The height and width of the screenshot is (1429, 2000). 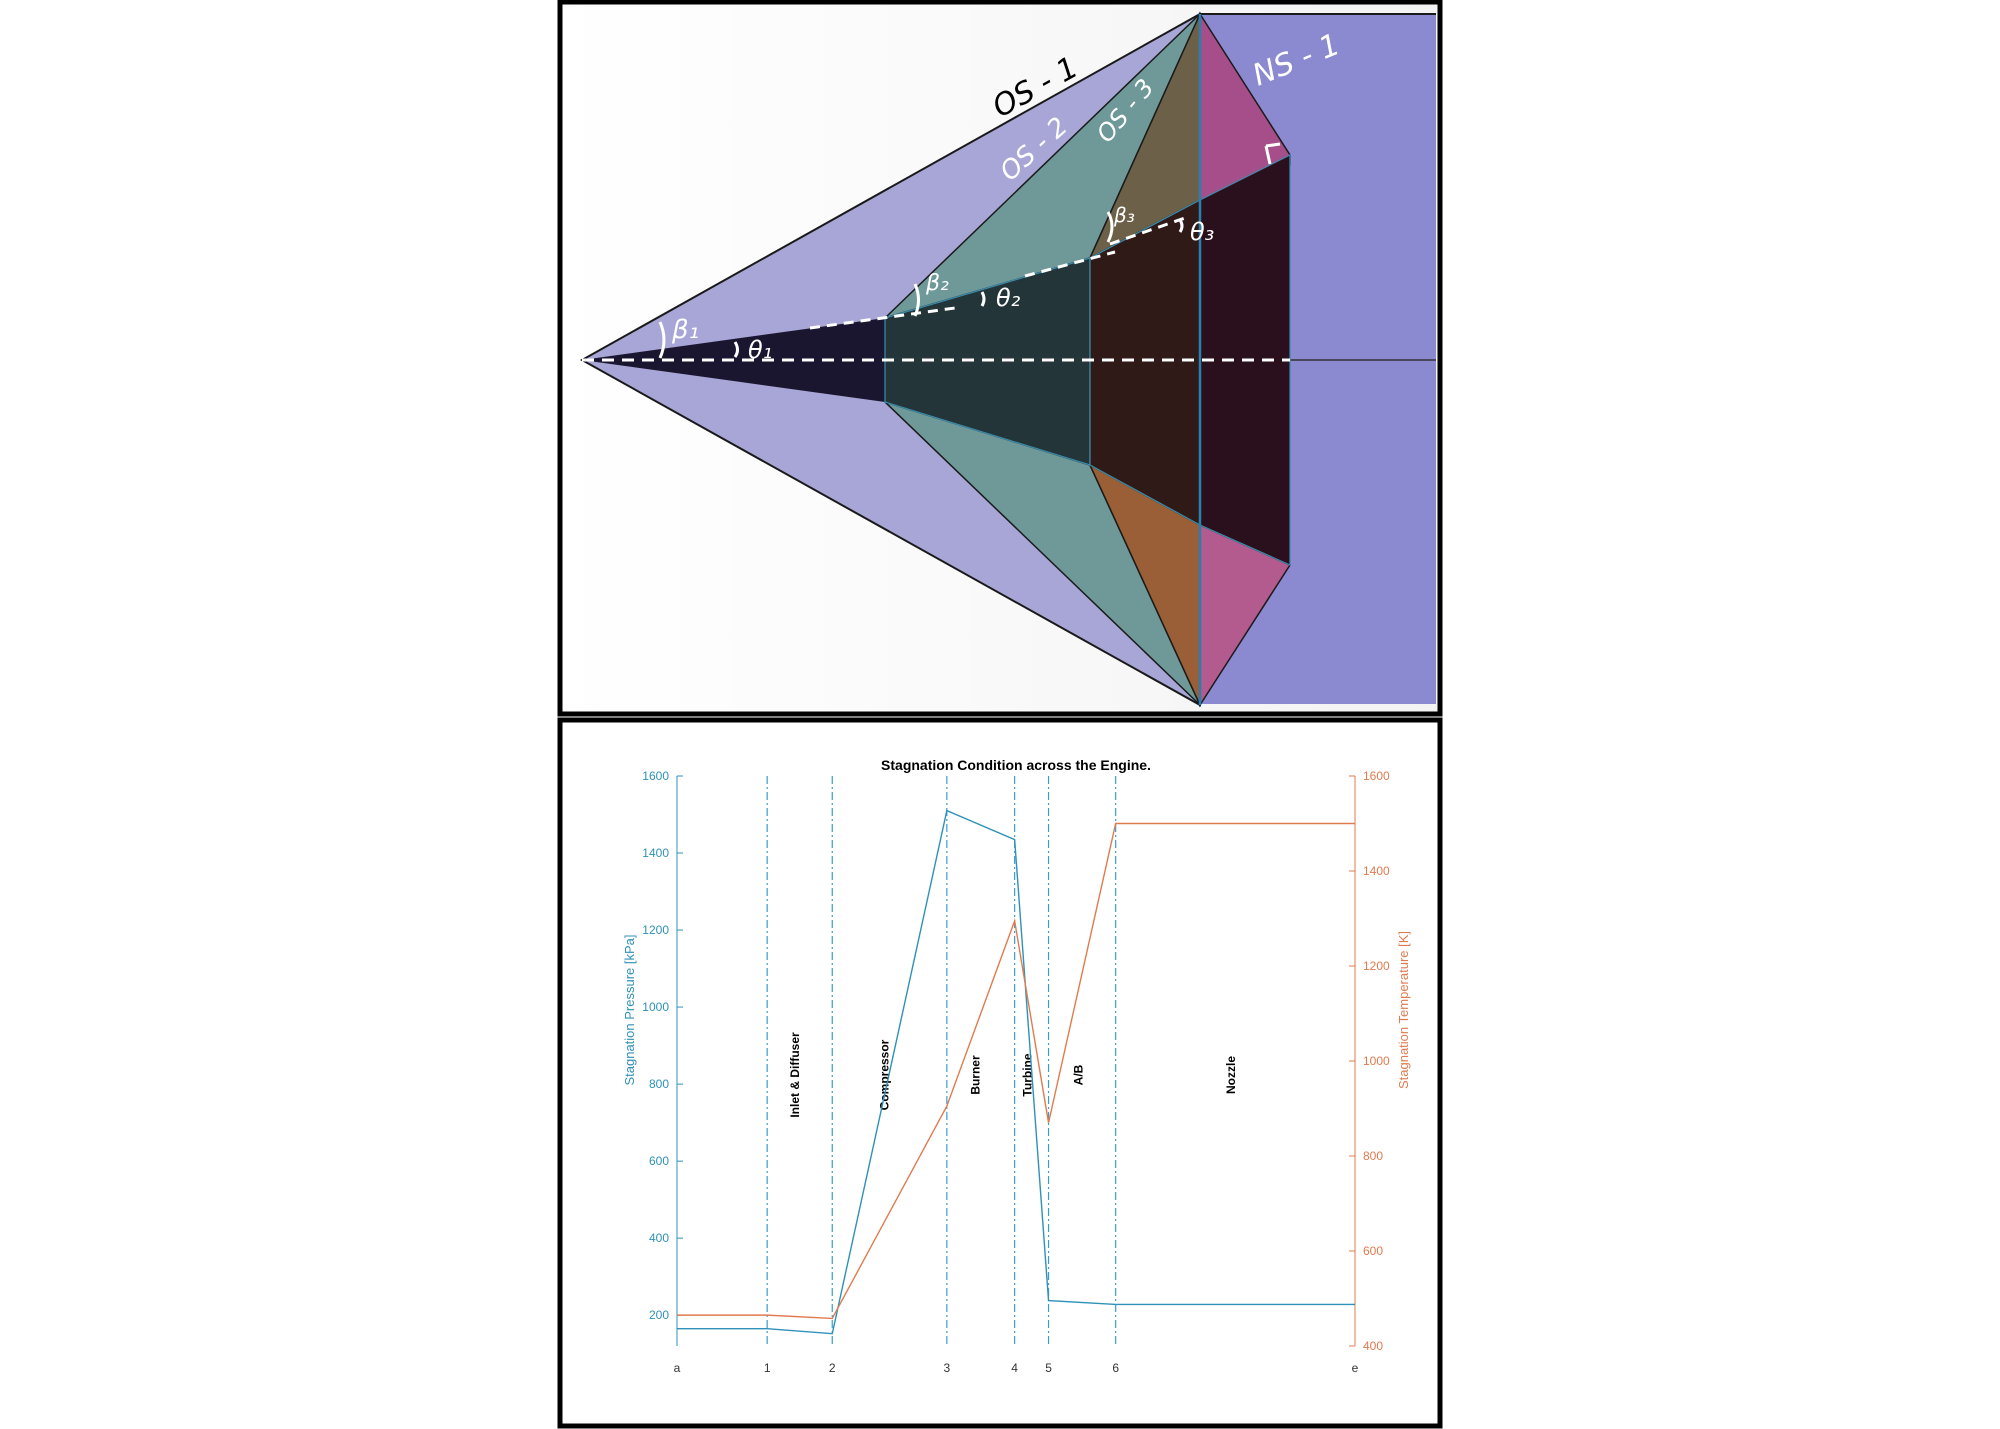 I want to click on y-right-tick-label: 1400, so click(x=1376, y=871).